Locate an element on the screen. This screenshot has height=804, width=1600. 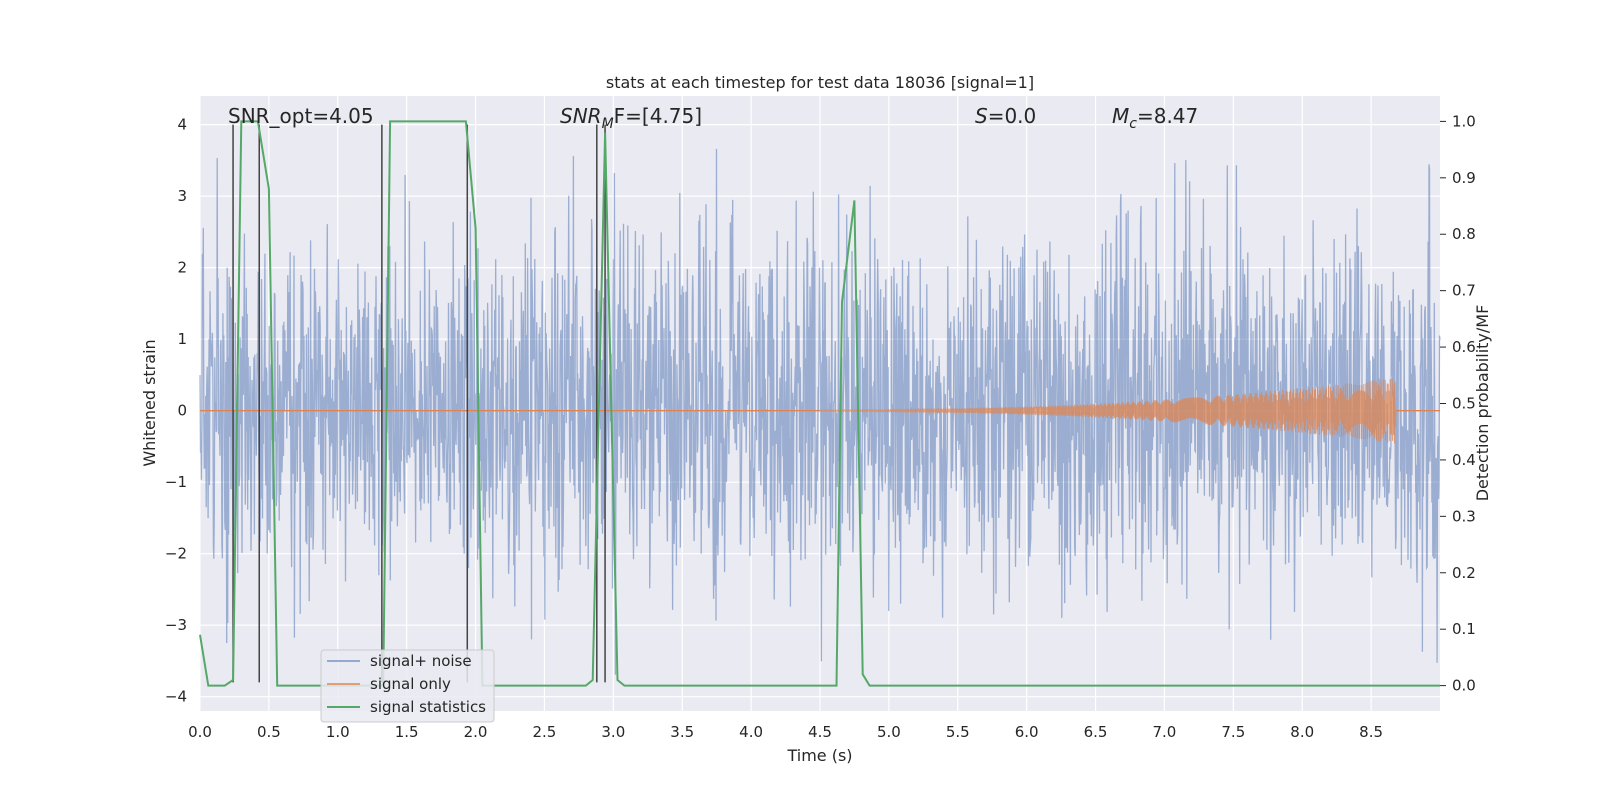
x-tick-label-14: 7.0 is located at coordinates (1165, 732).